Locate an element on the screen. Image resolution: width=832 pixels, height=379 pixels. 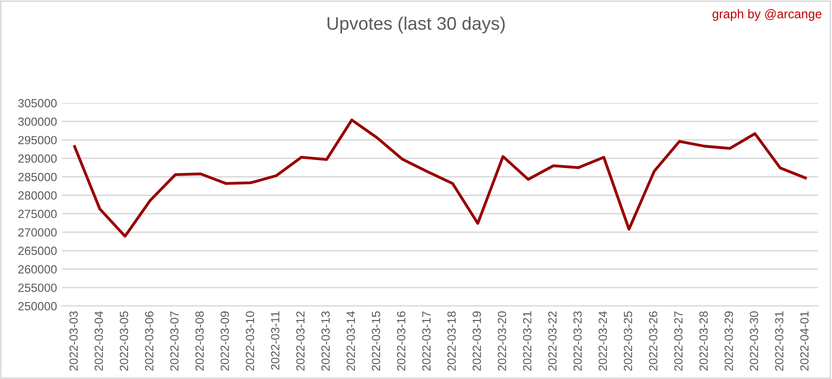
y-tick-label: 255000 is located at coordinates (37, 288).